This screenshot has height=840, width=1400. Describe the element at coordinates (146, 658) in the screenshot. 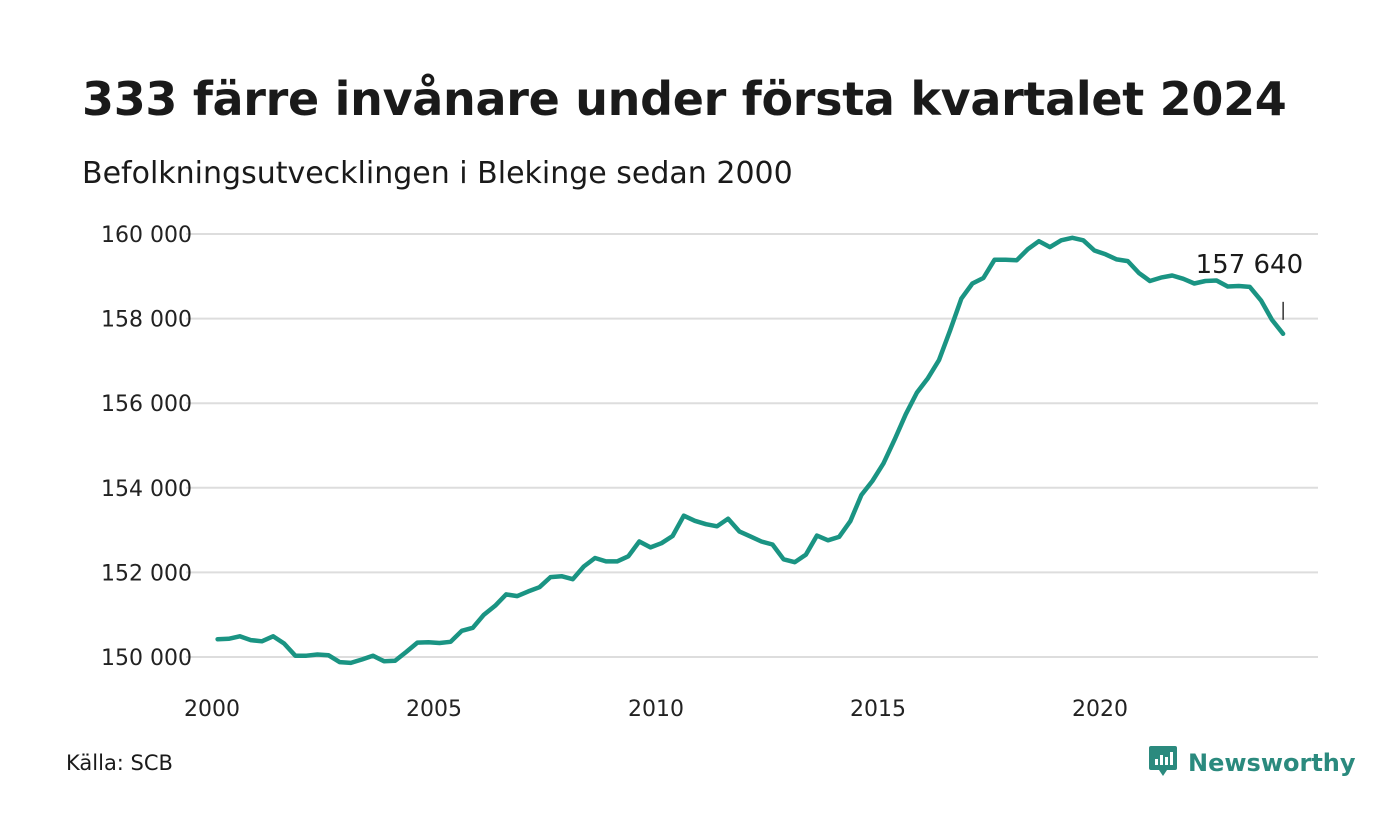

I see `y-tick-label: 150 000` at that location.